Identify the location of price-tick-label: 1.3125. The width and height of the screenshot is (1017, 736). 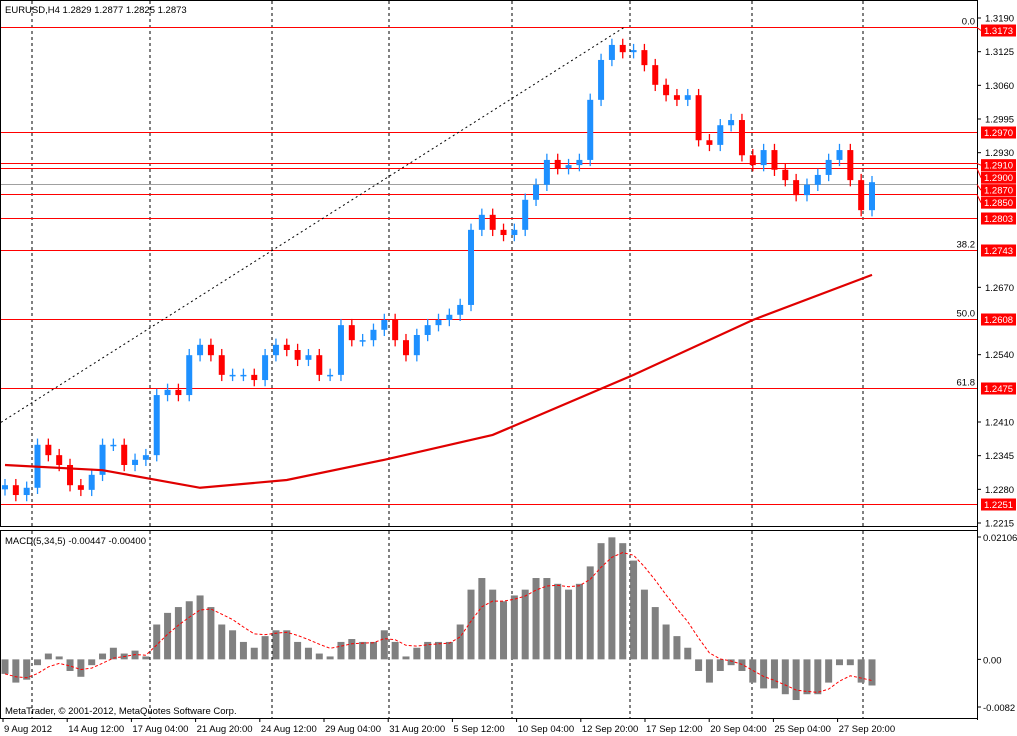
(999, 52).